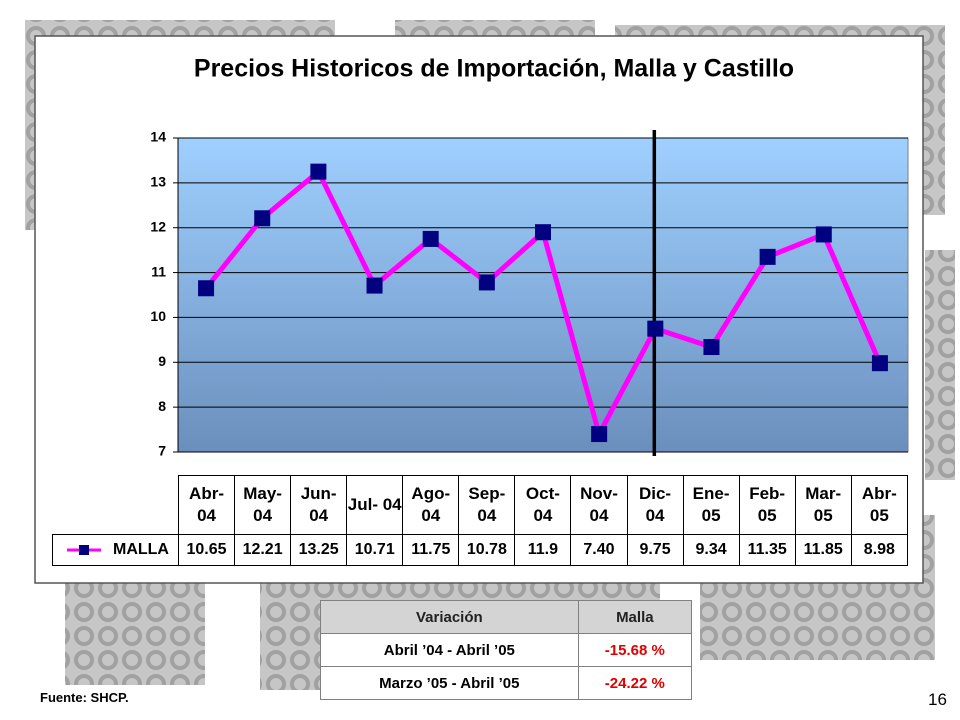 The image size is (960, 720). Describe the element at coordinates (599, 550) in the screenshot. I see `value-cell: 7.40` at that location.